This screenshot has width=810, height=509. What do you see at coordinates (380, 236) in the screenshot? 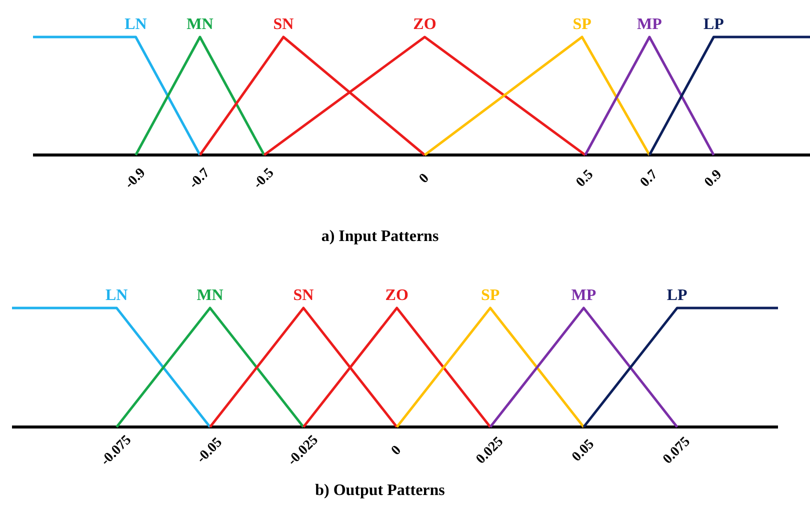
I see `x-axis-title: a) Input Patterns` at bounding box center [380, 236].